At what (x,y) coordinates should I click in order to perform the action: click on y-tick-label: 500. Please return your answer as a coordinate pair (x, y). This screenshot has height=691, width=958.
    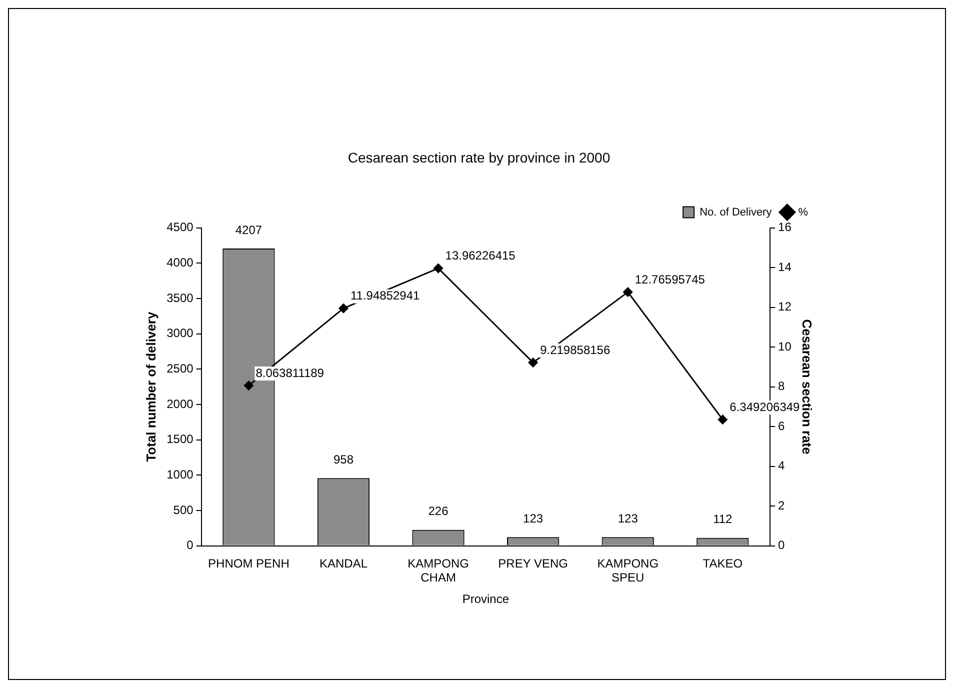
    Looking at the image, I should click on (183, 509).